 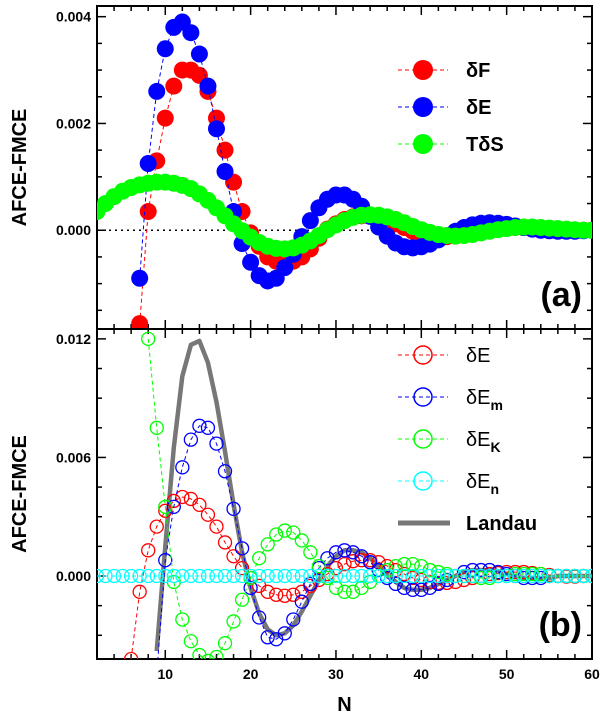 What do you see at coordinates (73, 230) in the screenshot?
I see `y-tick-label: 0.000` at bounding box center [73, 230].